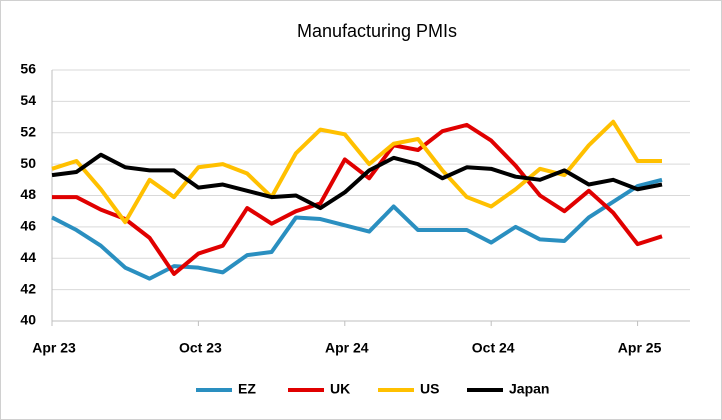 The image size is (722, 420). I want to click on legend-label: EZ, so click(247, 389).